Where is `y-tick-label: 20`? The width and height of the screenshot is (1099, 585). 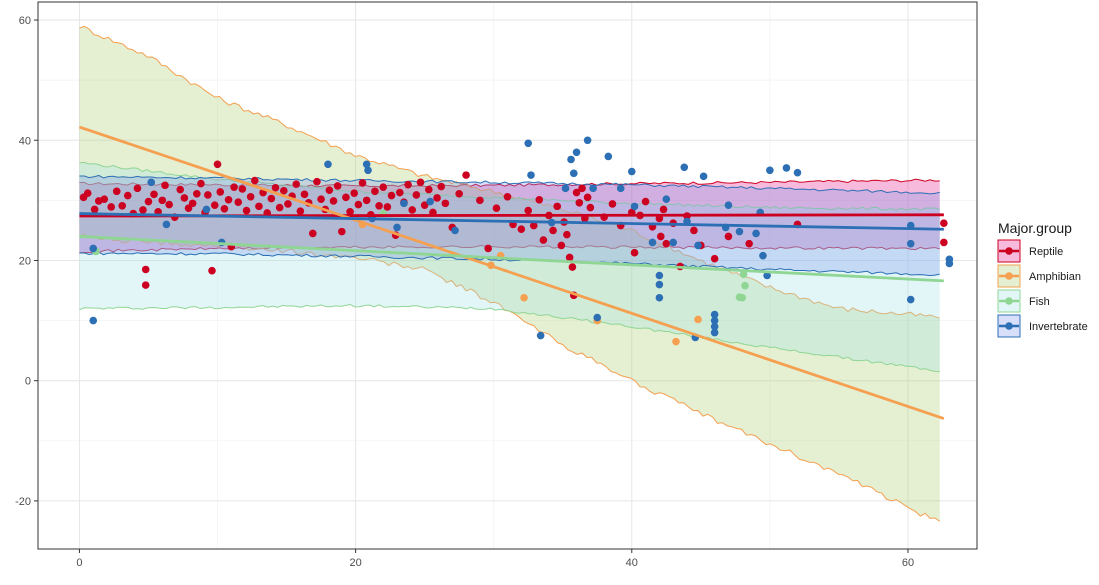
y-tick-label: 20 is located at coordinates (25, 261).